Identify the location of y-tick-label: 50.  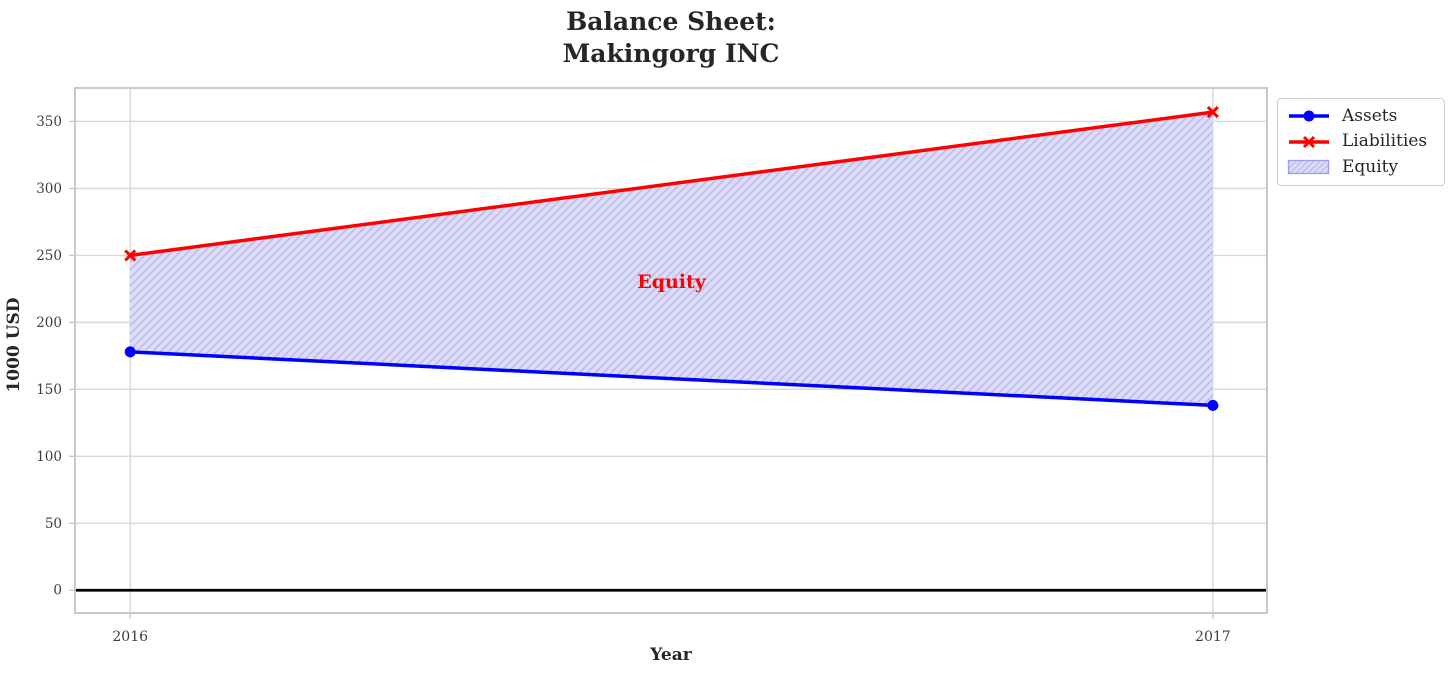
(53, 524).